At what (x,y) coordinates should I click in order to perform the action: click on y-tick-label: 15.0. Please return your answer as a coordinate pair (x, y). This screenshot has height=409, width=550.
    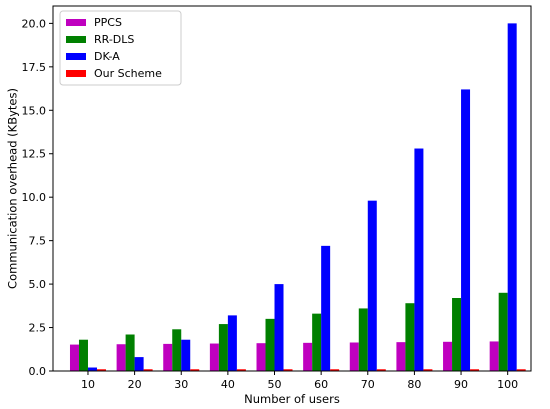
    Looking at the image, I should click on (34, 110).